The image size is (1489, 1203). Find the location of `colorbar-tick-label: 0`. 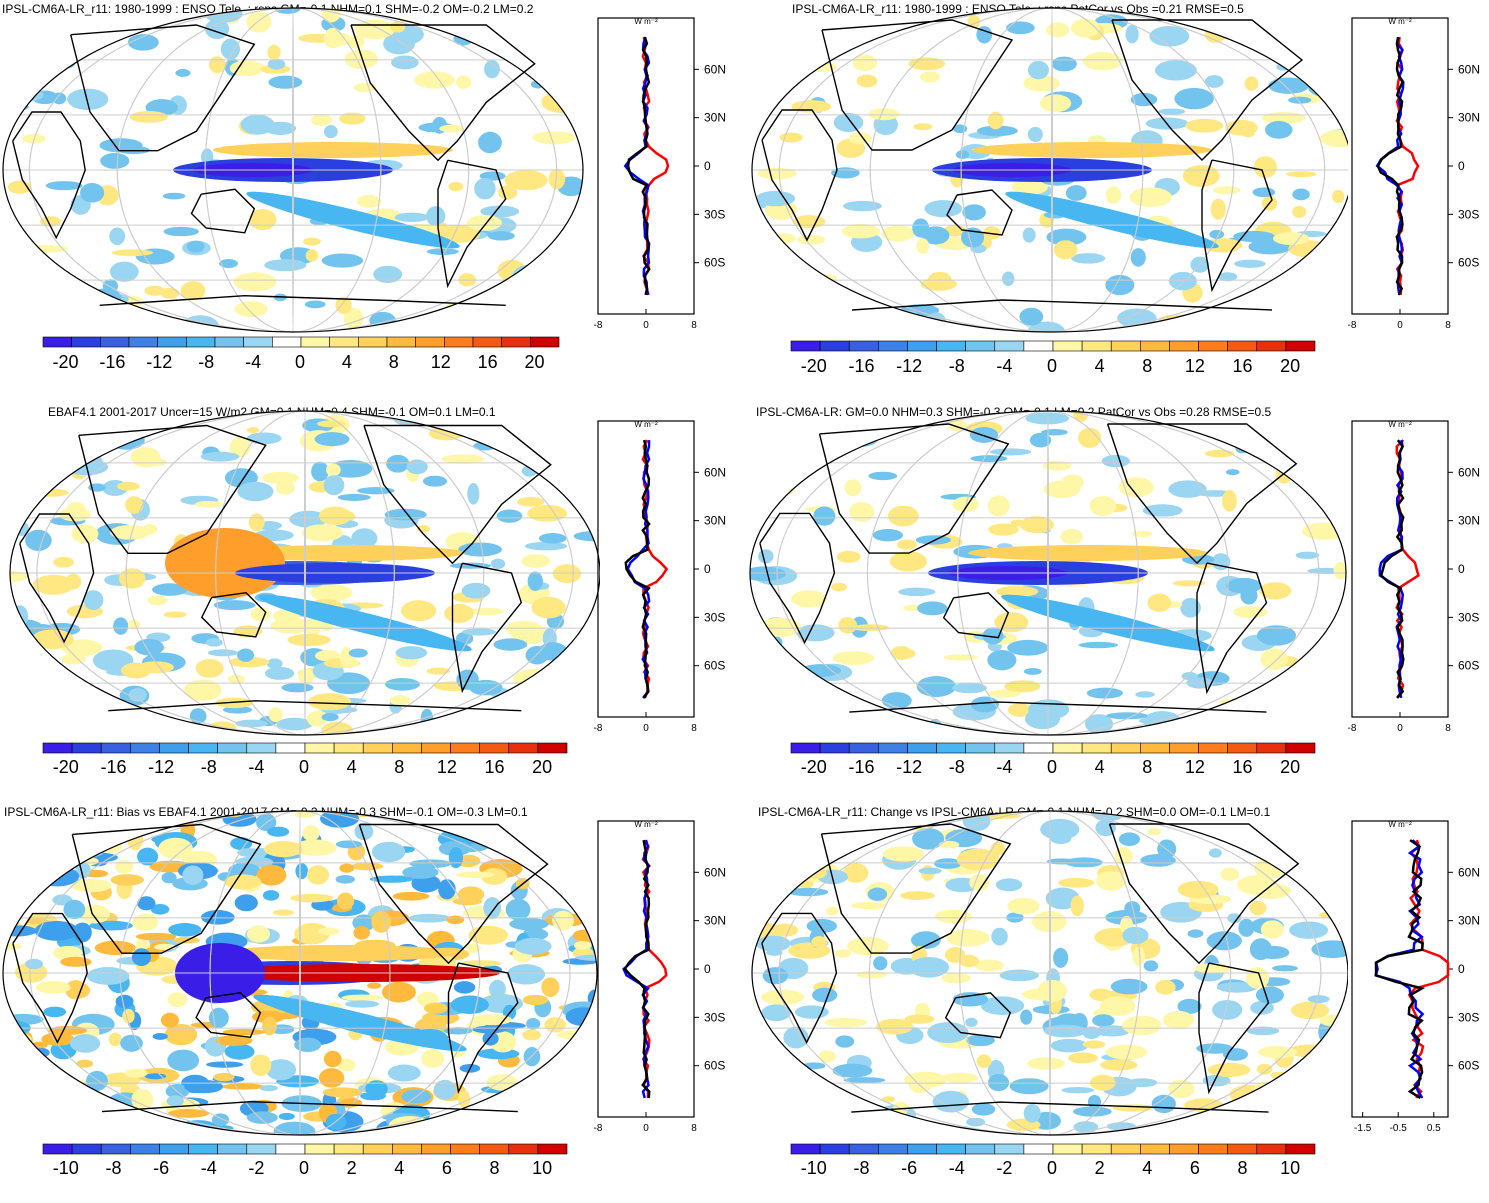

colorbar-tick-label: 0 is located at coordinates (304, 1168).